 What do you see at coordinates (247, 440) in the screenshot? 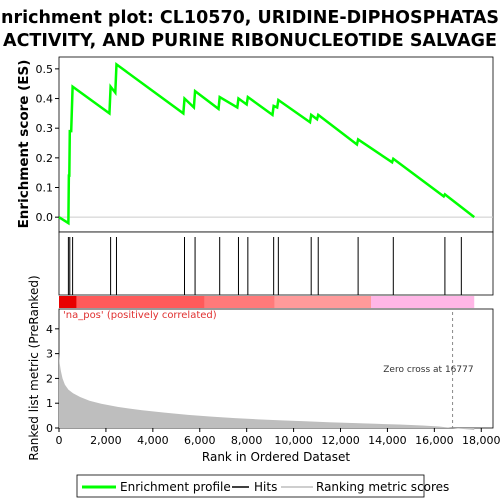
I see `x-tick-label: 8,000` at bounding box center [247, 440].